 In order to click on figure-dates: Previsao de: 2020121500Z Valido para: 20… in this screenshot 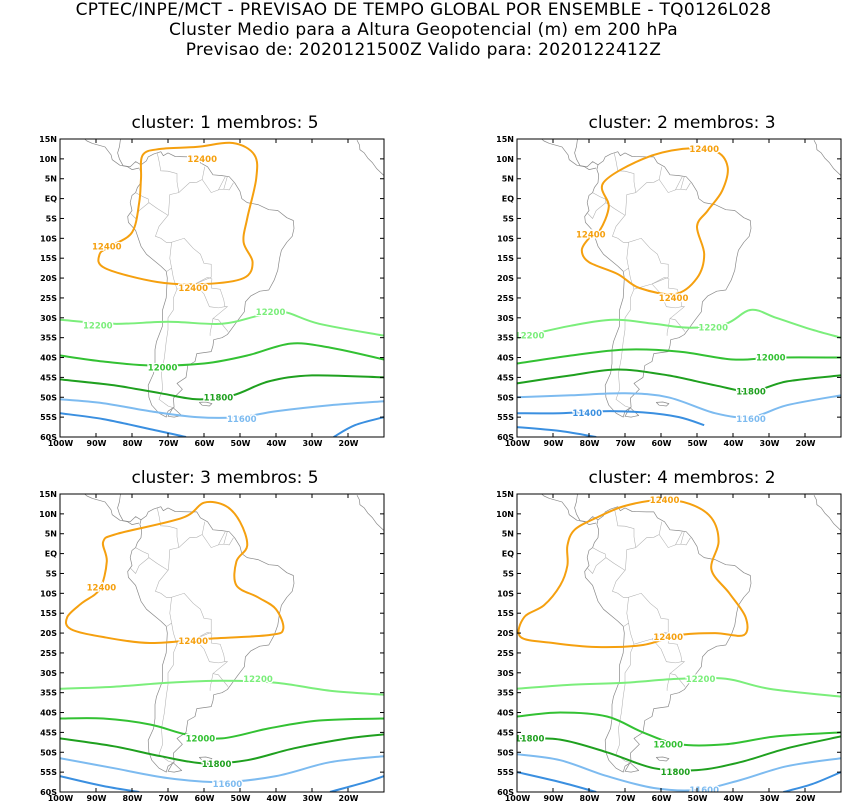, I will do `click(423, 50)`.